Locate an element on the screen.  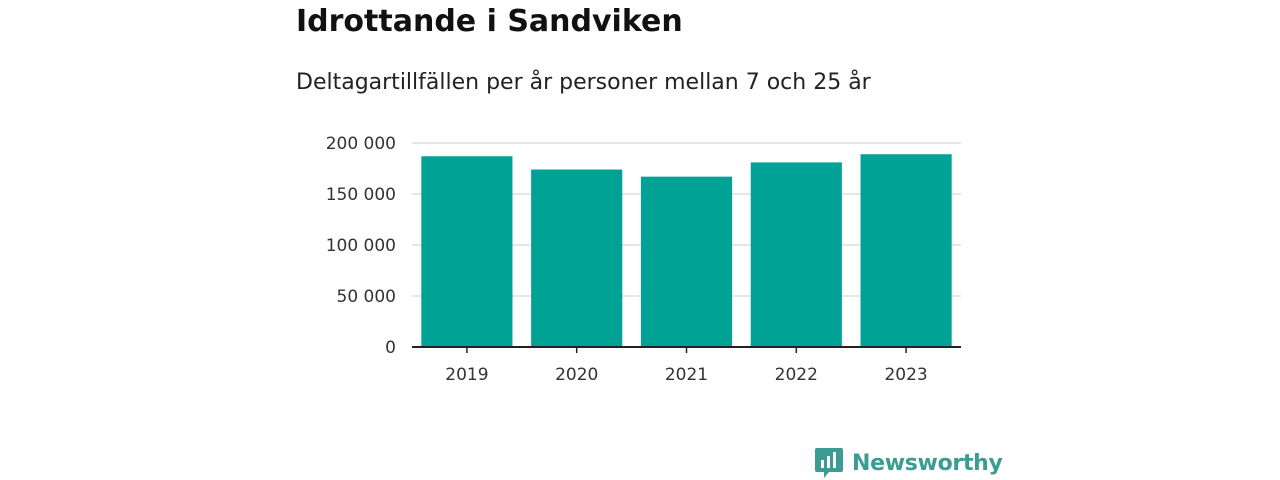
bar-2019 is located at coordinates (467, 251).